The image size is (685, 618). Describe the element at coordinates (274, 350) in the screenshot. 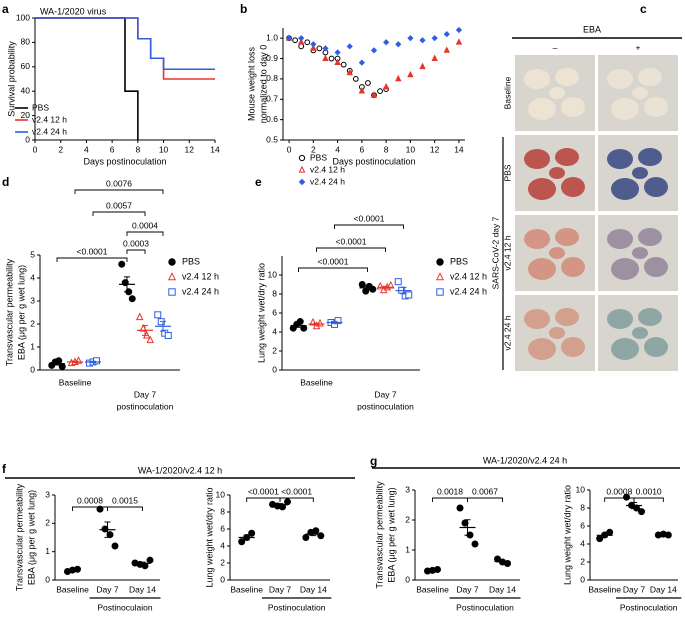

I see `y-tick-label: 2` at that location.